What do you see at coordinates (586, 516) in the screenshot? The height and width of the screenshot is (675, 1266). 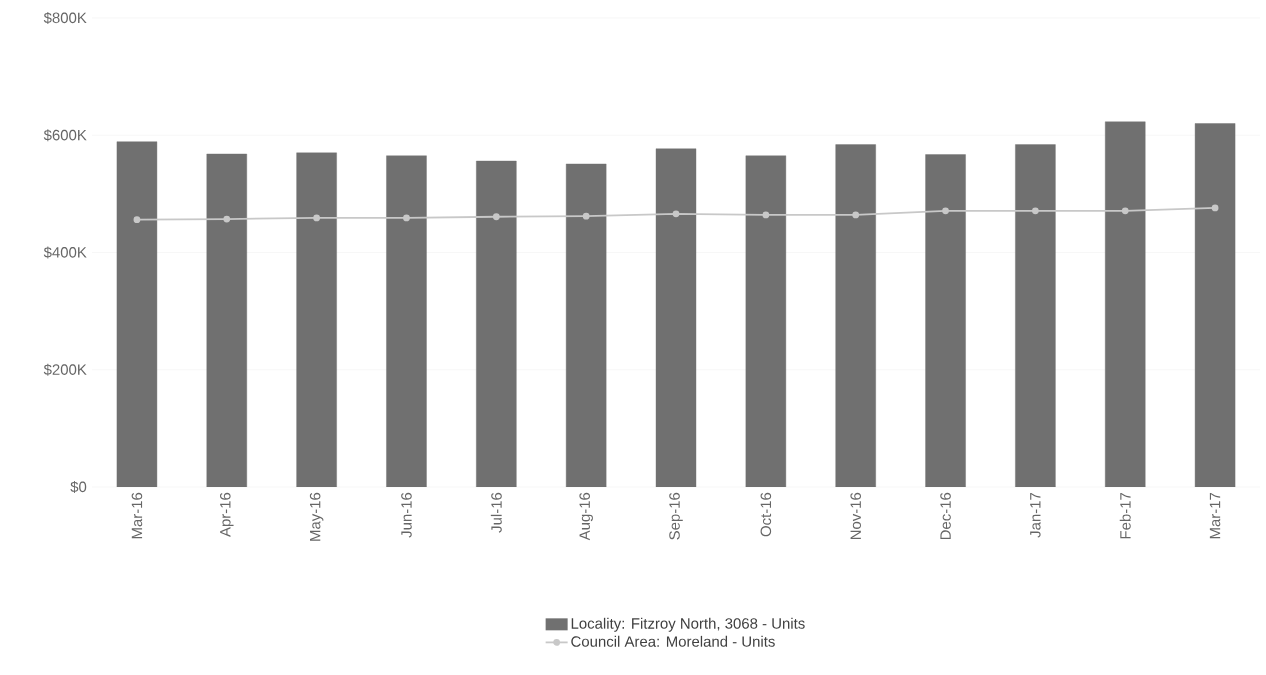 I see `x-tick-label: Aug-16` at bounding box center [586, 516].